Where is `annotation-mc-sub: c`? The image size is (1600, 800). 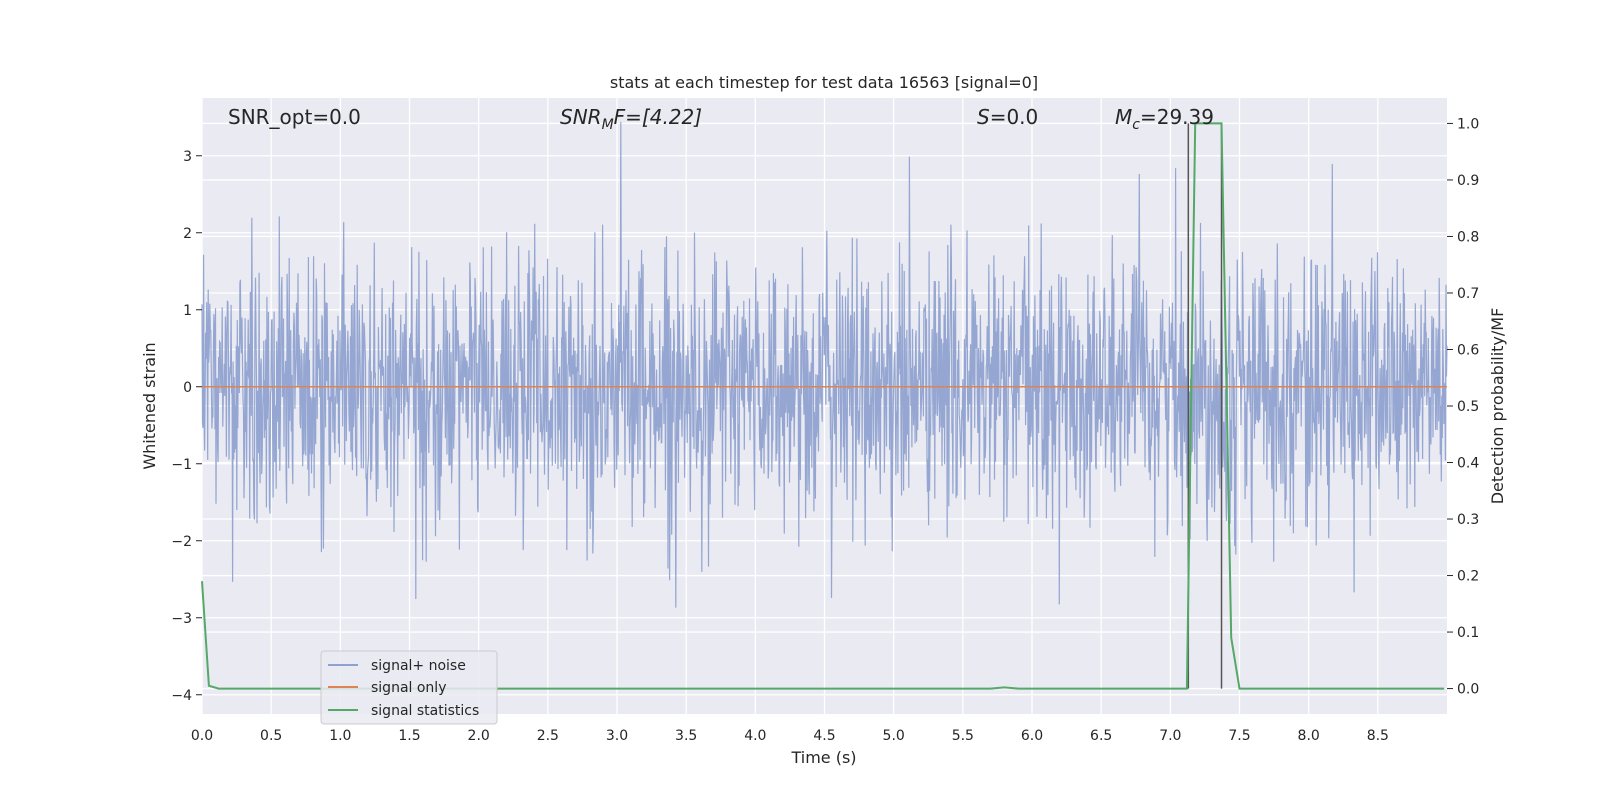
annotation-mc-sub: c is located at coordinates (1136, 125).